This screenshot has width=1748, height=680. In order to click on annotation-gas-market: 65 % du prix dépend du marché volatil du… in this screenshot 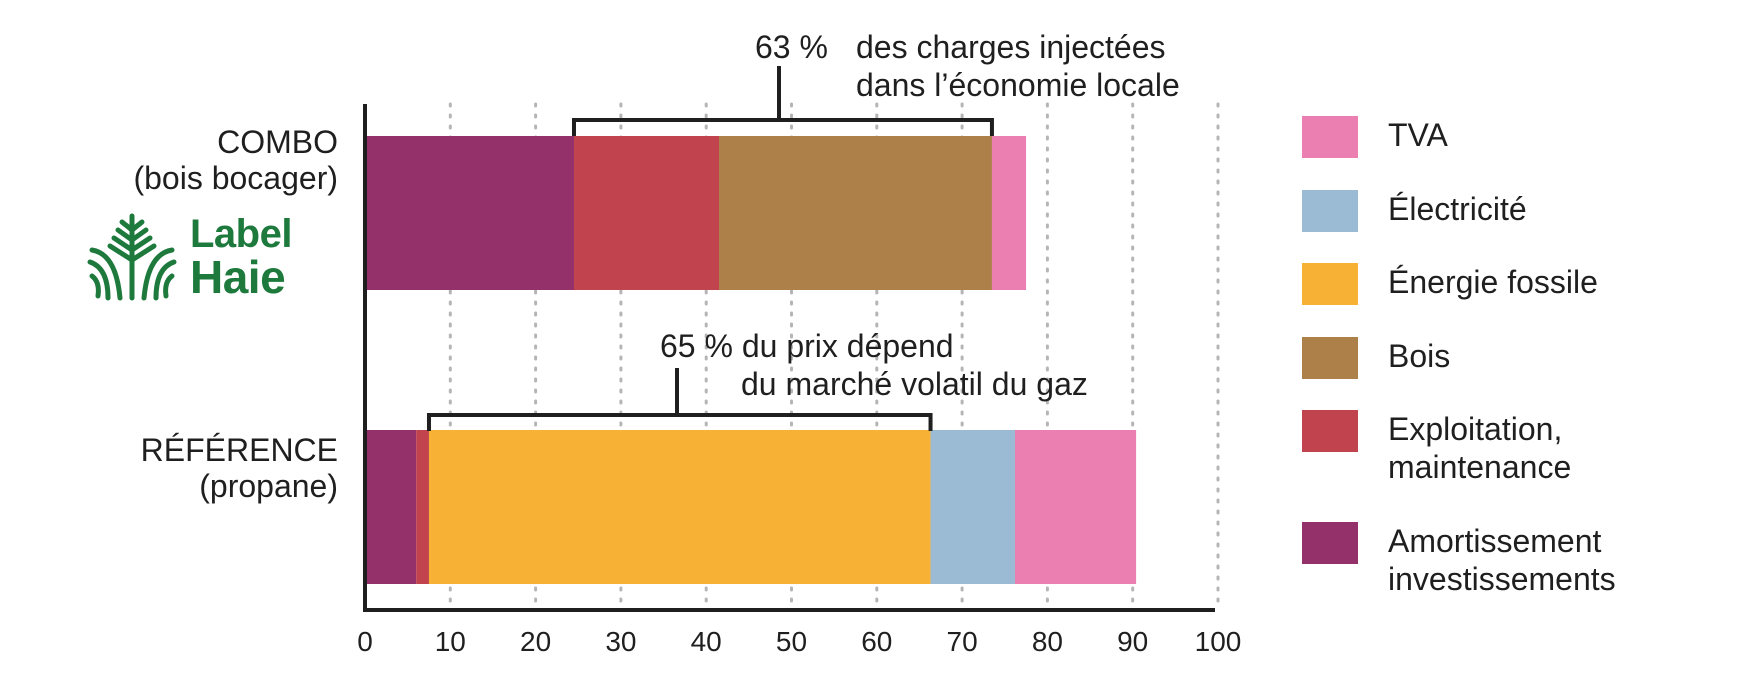, I will do `click(874, 365)`.